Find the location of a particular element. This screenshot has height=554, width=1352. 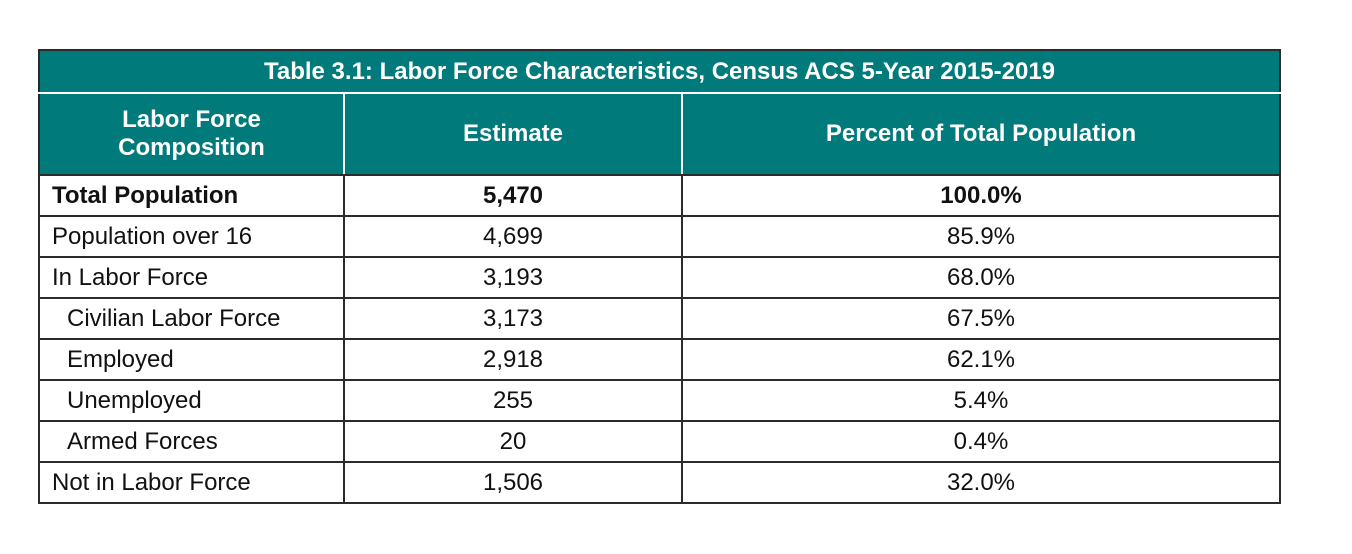

column-header-estimate: Estimate is located at coordinates (513, 134).